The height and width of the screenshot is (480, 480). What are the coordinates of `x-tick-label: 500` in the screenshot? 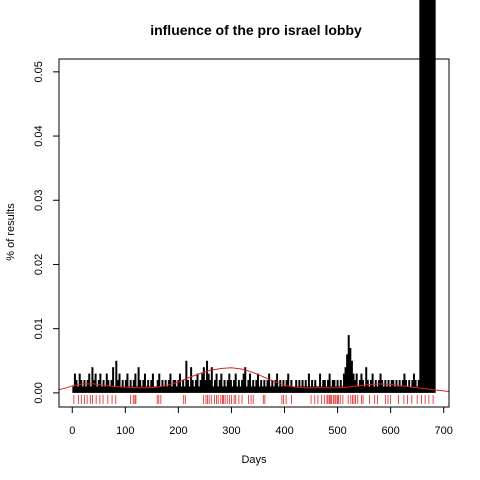 It's located at (337, 431).